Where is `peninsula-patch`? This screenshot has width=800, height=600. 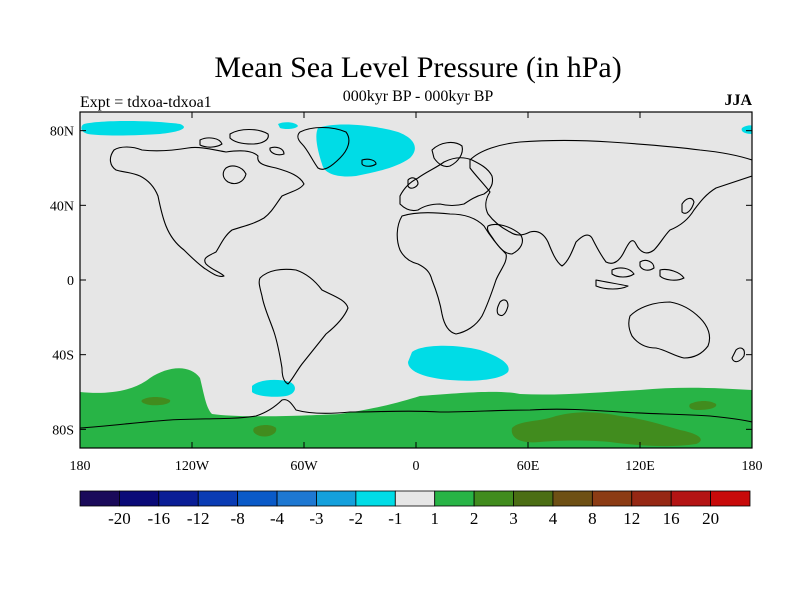
peninsula-patch is located at coordinates (265, 431).